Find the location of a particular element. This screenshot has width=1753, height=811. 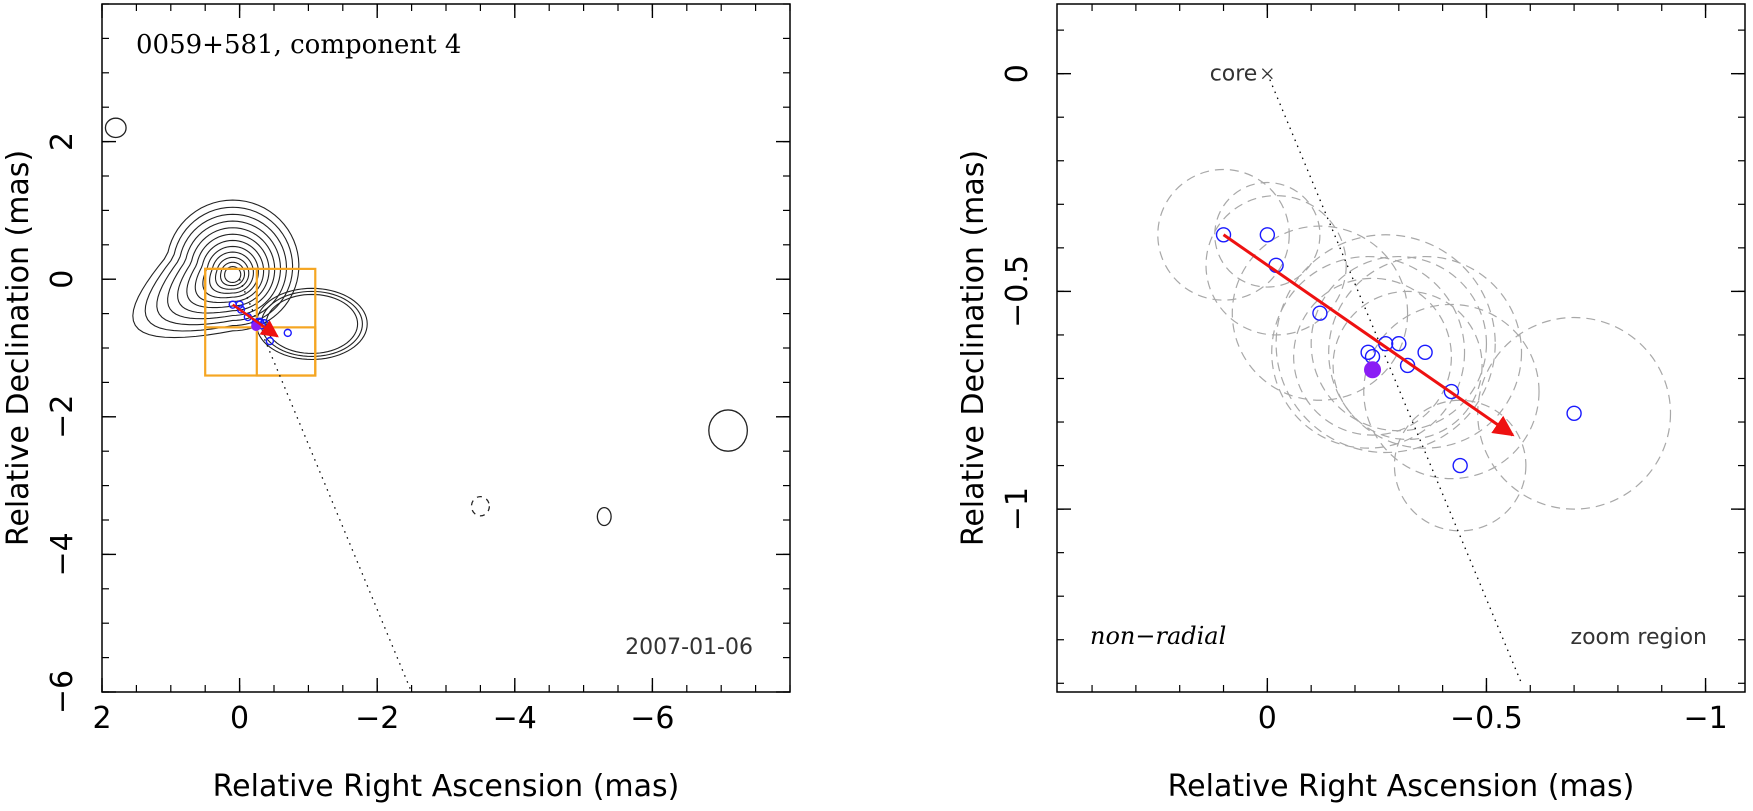

y-tick-label: 2 is located at coordinates (62, 141).